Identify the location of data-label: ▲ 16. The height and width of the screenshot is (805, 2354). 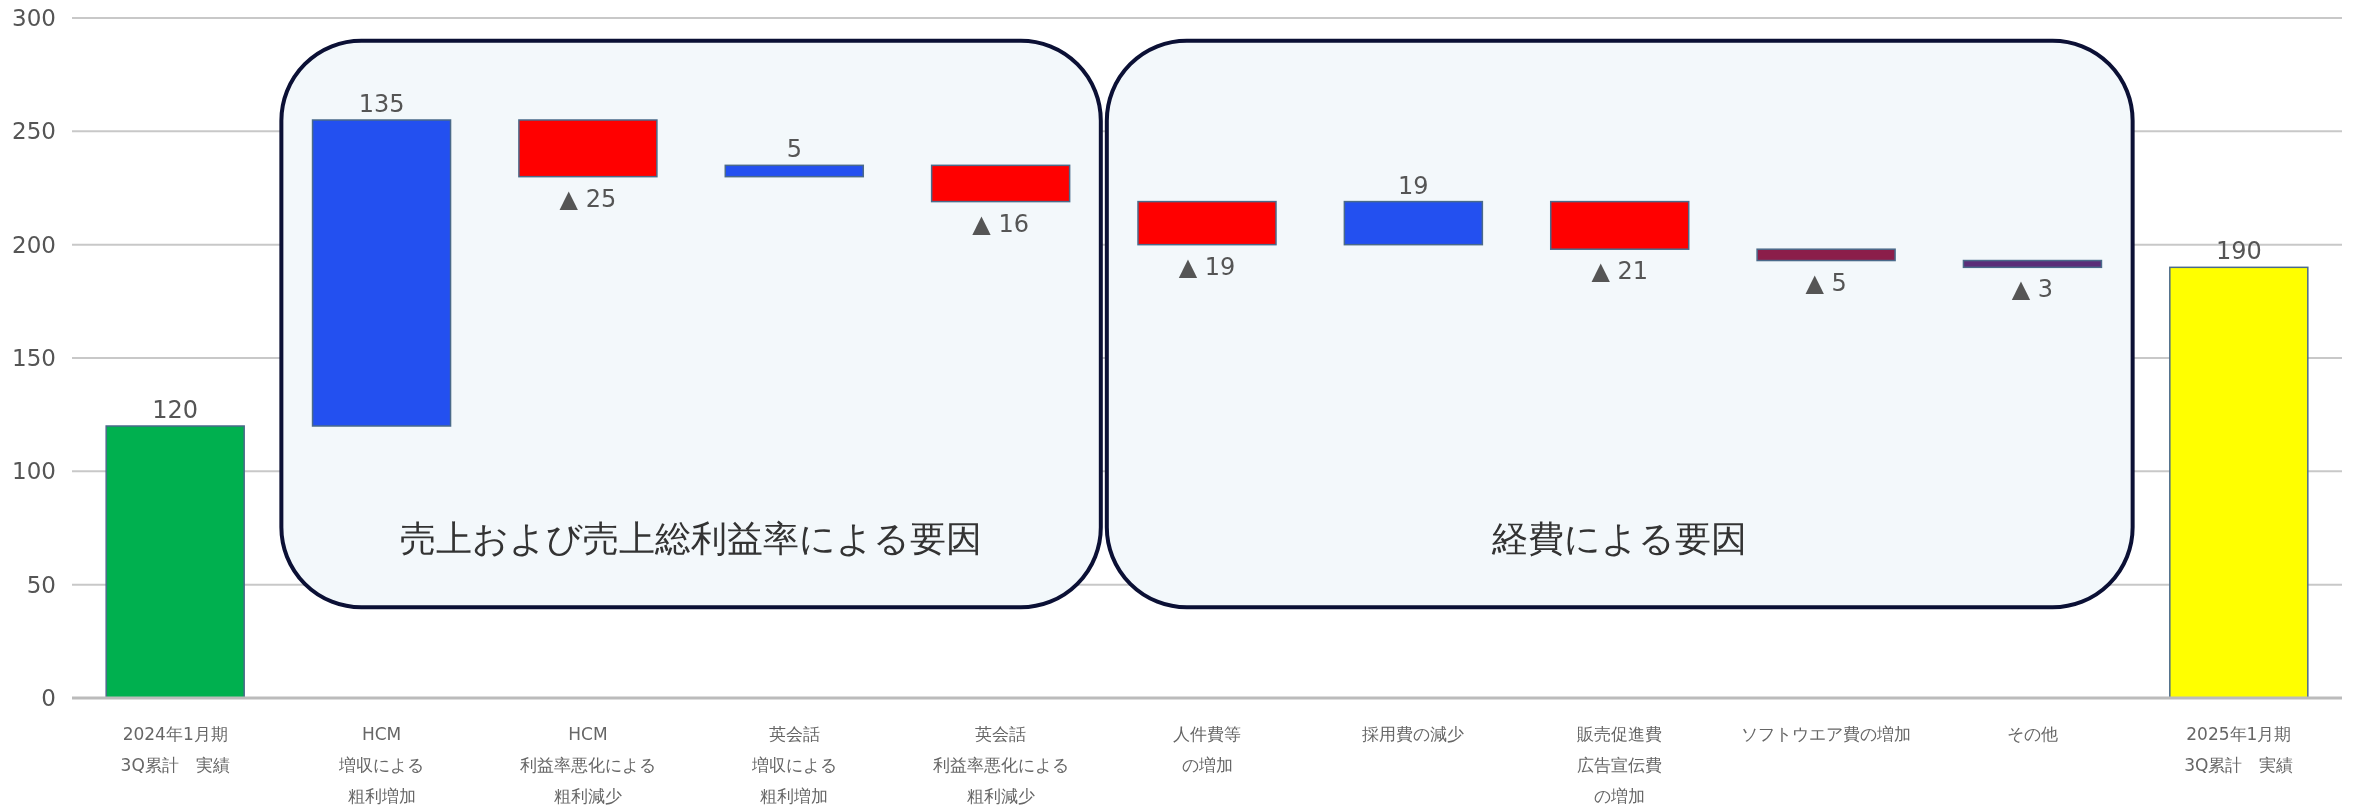
(1000, 223).